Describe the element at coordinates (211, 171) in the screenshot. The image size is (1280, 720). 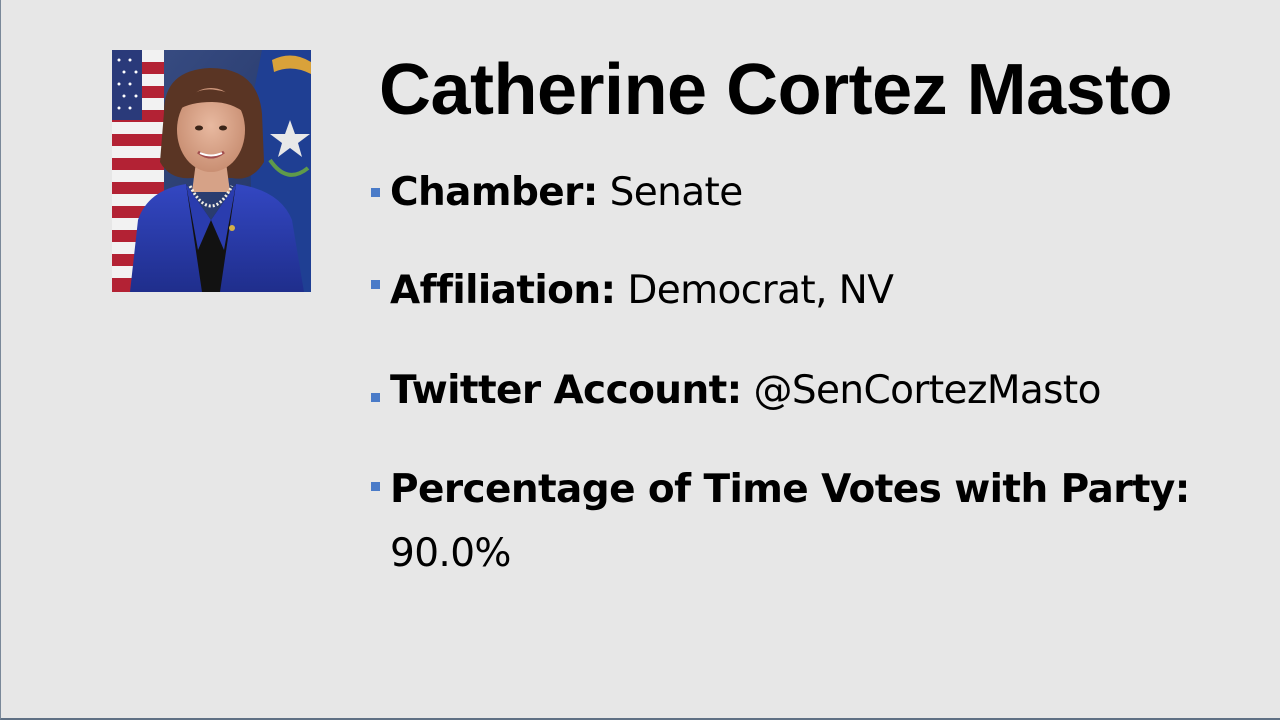
I see `portrait-photo` at that location.